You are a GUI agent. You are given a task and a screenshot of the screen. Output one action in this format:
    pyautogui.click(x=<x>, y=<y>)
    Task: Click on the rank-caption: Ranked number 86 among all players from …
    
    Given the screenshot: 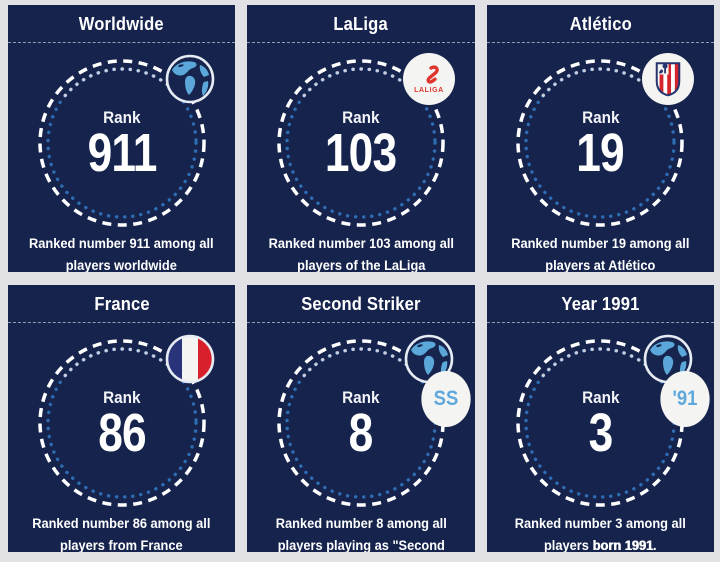 What is the action you would take?
    pyautogui.click(x=121, y=532)
    